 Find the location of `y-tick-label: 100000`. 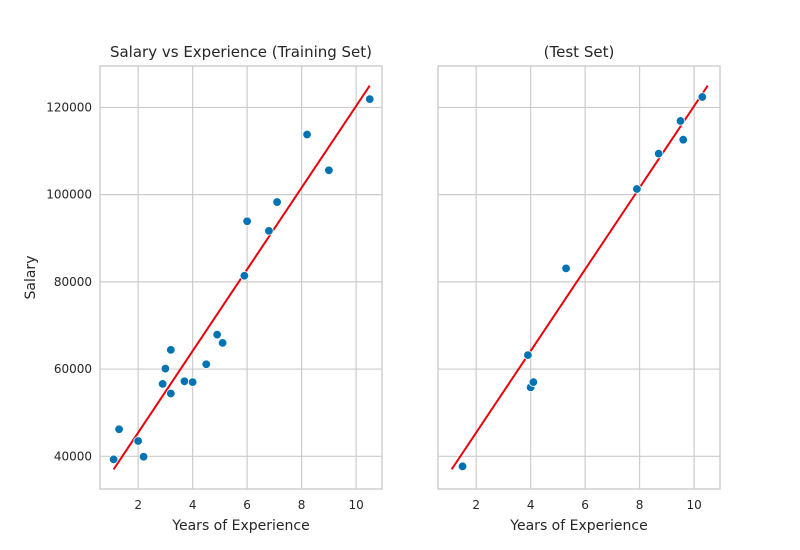

y-tick-label: 100000 is located at coordinates (69, 195).